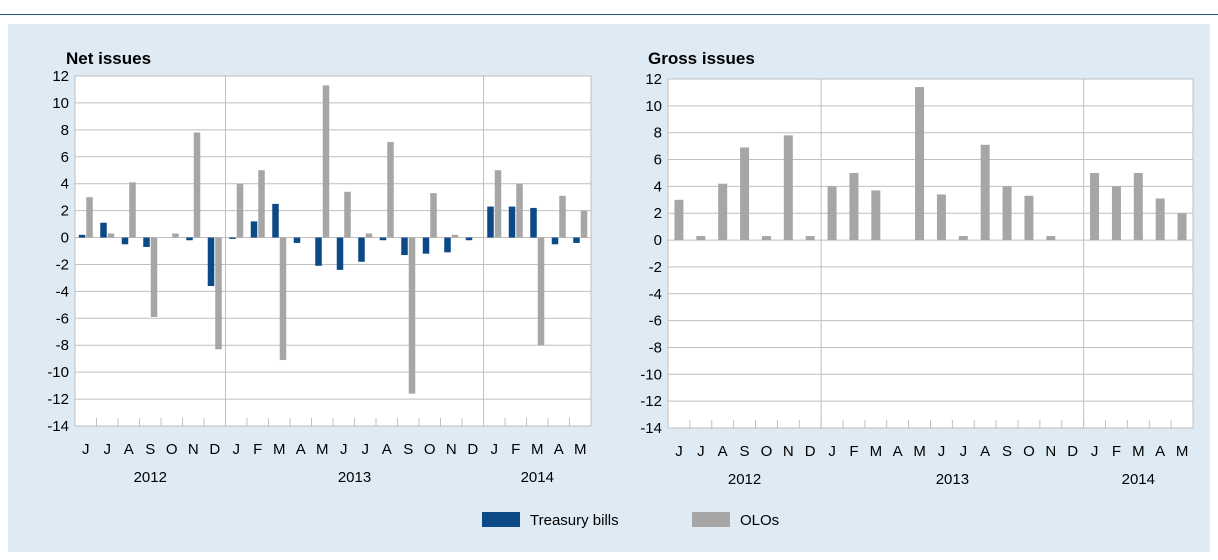  Describe the element at coordinates (65, 211) in the screenshot. I see `y-tick-label: 2` at that location.